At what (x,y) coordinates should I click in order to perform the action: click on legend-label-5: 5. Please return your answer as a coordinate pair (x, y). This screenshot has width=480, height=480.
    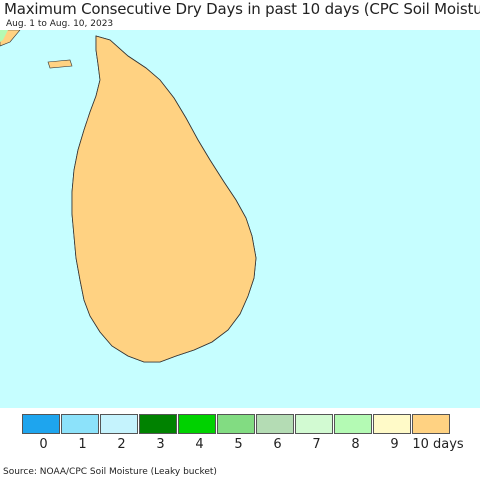
    Looking at the image, I should click on (238, 444).